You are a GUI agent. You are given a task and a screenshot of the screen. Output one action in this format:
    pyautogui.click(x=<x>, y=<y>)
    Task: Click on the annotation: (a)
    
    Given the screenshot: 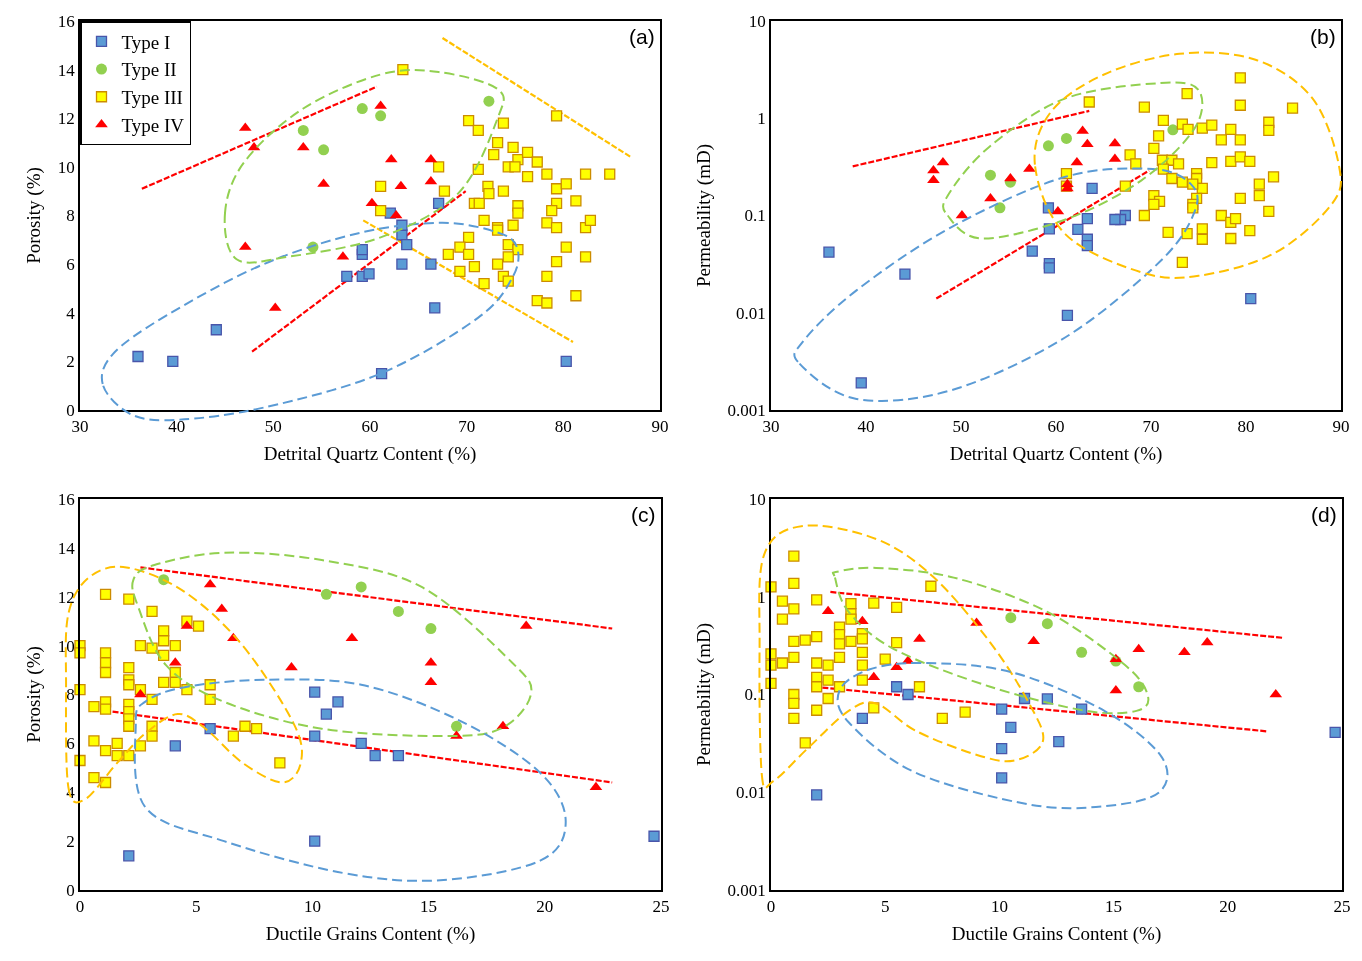 What is the action you would take?
    pyautogui.click(x=642, y=36)
    